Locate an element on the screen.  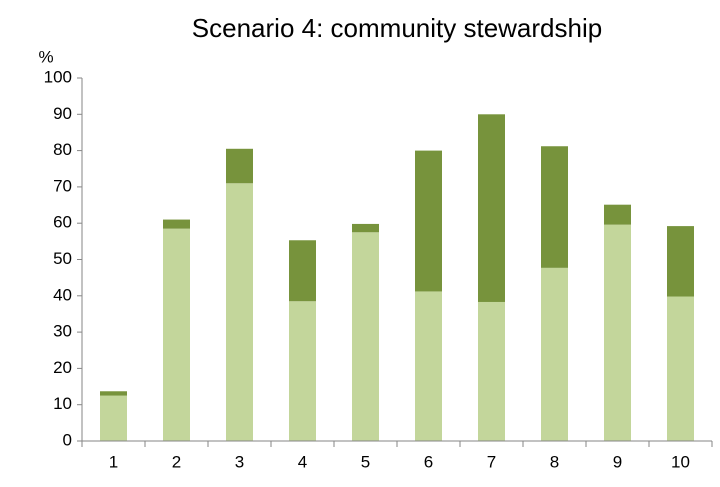
y-axis-label: % is located at coordinates (45, 56).